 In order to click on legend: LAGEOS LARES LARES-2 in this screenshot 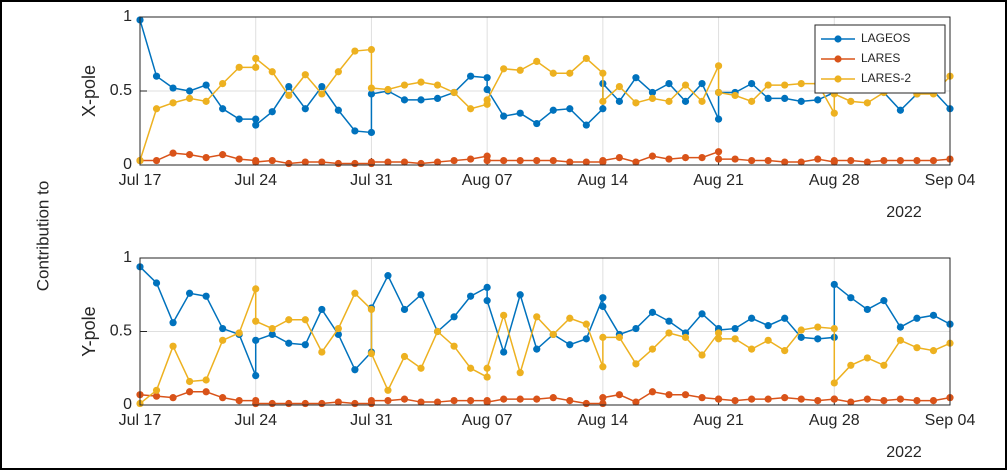, I will do `click(880, 59)`.